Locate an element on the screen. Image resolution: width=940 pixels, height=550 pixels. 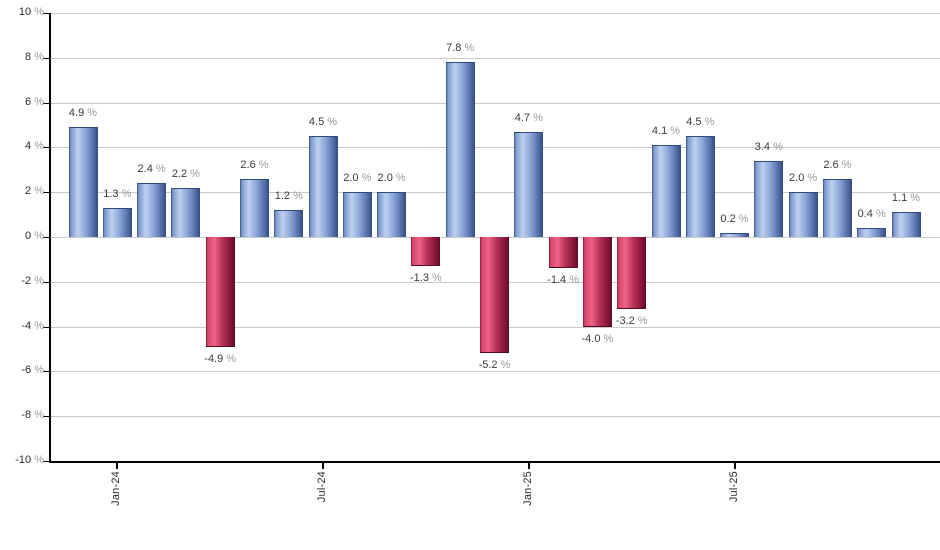
value-text: -1.3 is located at coordinates (419, 278).